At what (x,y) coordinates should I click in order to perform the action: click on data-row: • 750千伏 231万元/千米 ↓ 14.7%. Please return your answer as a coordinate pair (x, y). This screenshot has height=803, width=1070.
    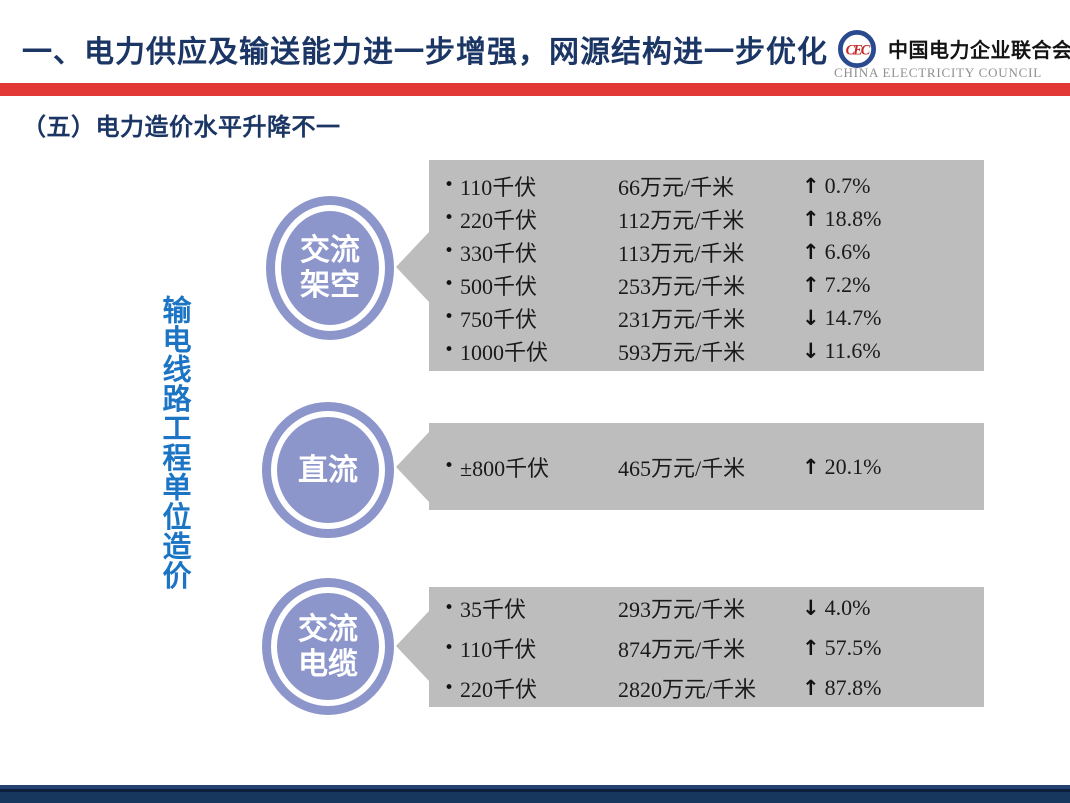
    Looking at the image, I should click on (706, 317).